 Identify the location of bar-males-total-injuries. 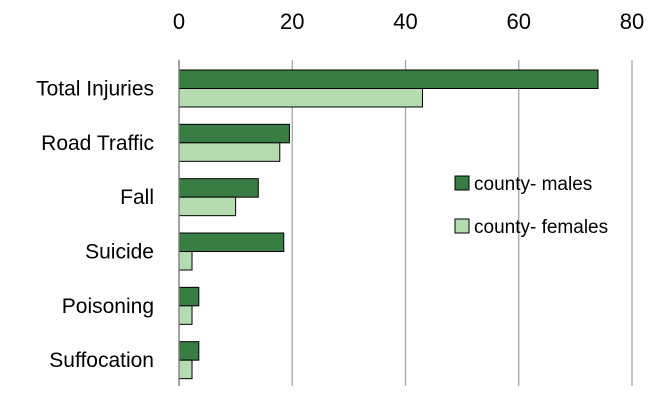
(388, 79).